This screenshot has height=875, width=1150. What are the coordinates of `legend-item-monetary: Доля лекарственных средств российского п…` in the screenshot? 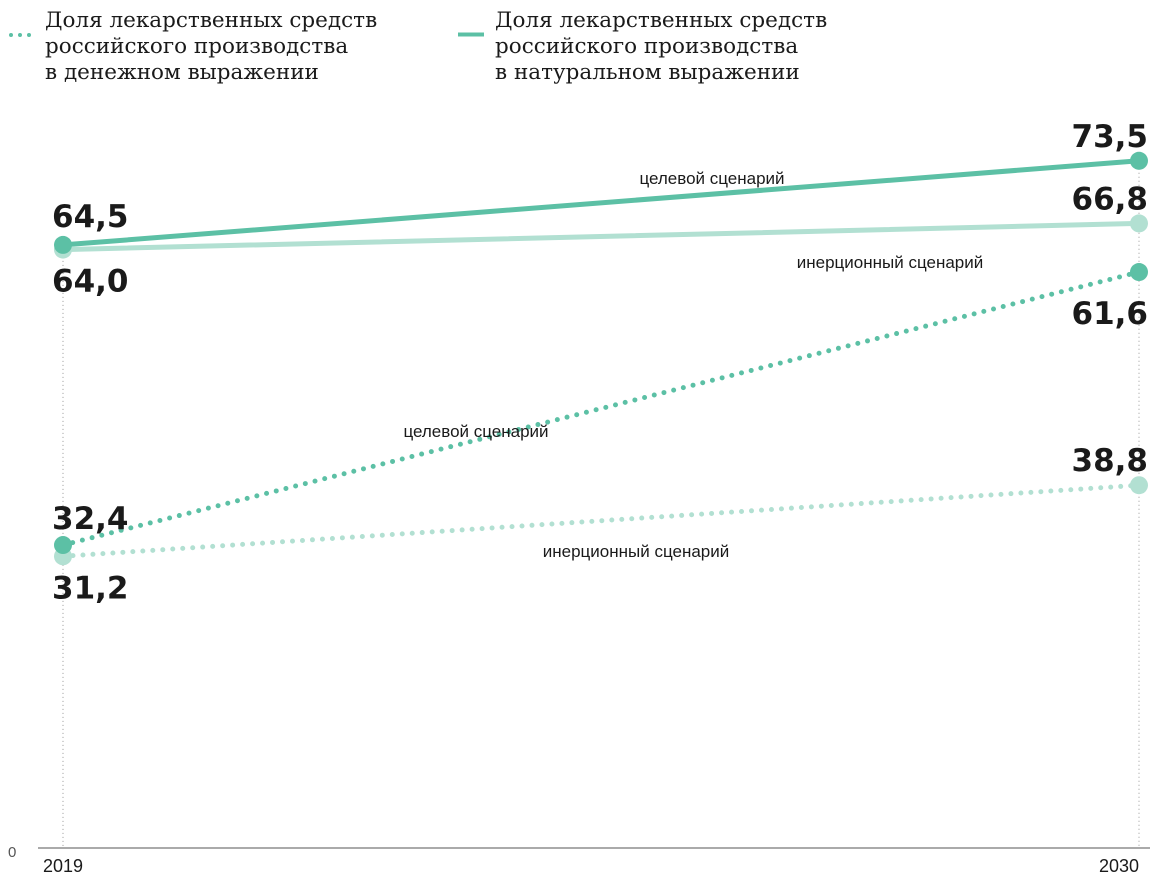 It's located at (193, 47).